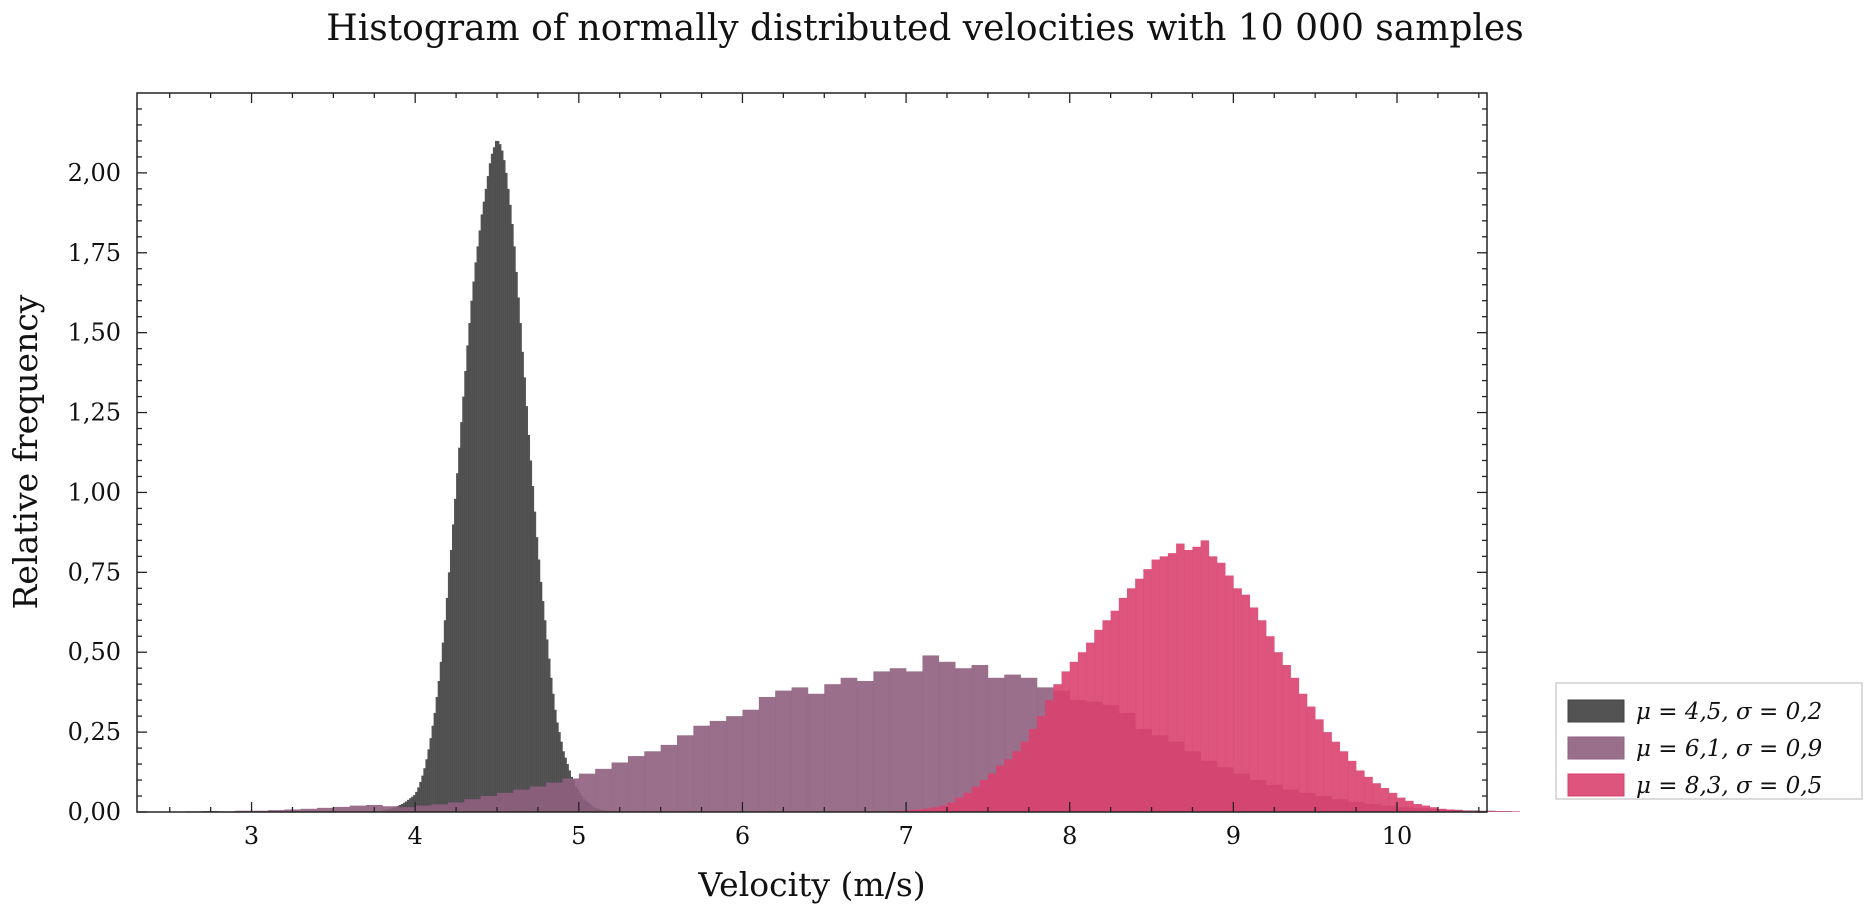 Image resolution: width=1874 pixels, height=918 pixels. Describe the element at coordinates (578, 836) in the screenshot. I see `x-tick-label: 5` at that location.